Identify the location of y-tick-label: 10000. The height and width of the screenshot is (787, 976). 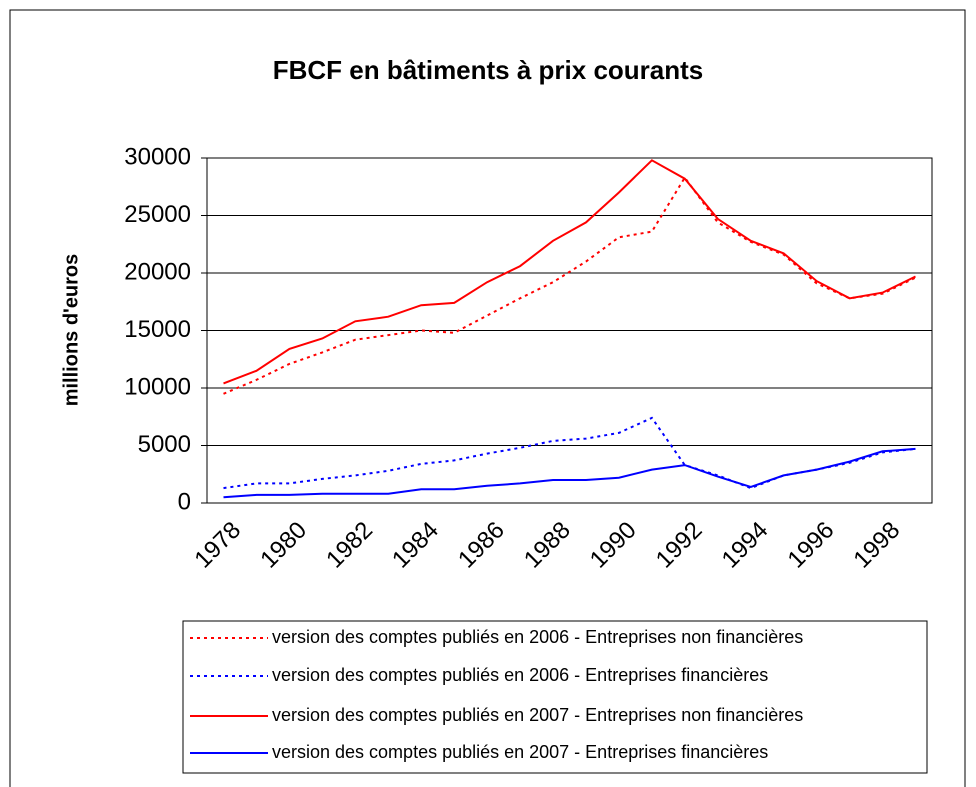
(157, 386).